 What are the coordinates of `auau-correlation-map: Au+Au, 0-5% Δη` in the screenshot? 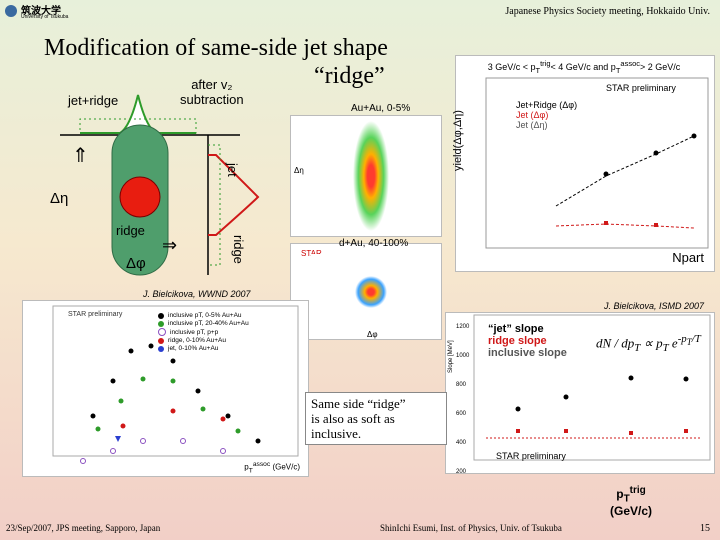 It's located at (366, 170).